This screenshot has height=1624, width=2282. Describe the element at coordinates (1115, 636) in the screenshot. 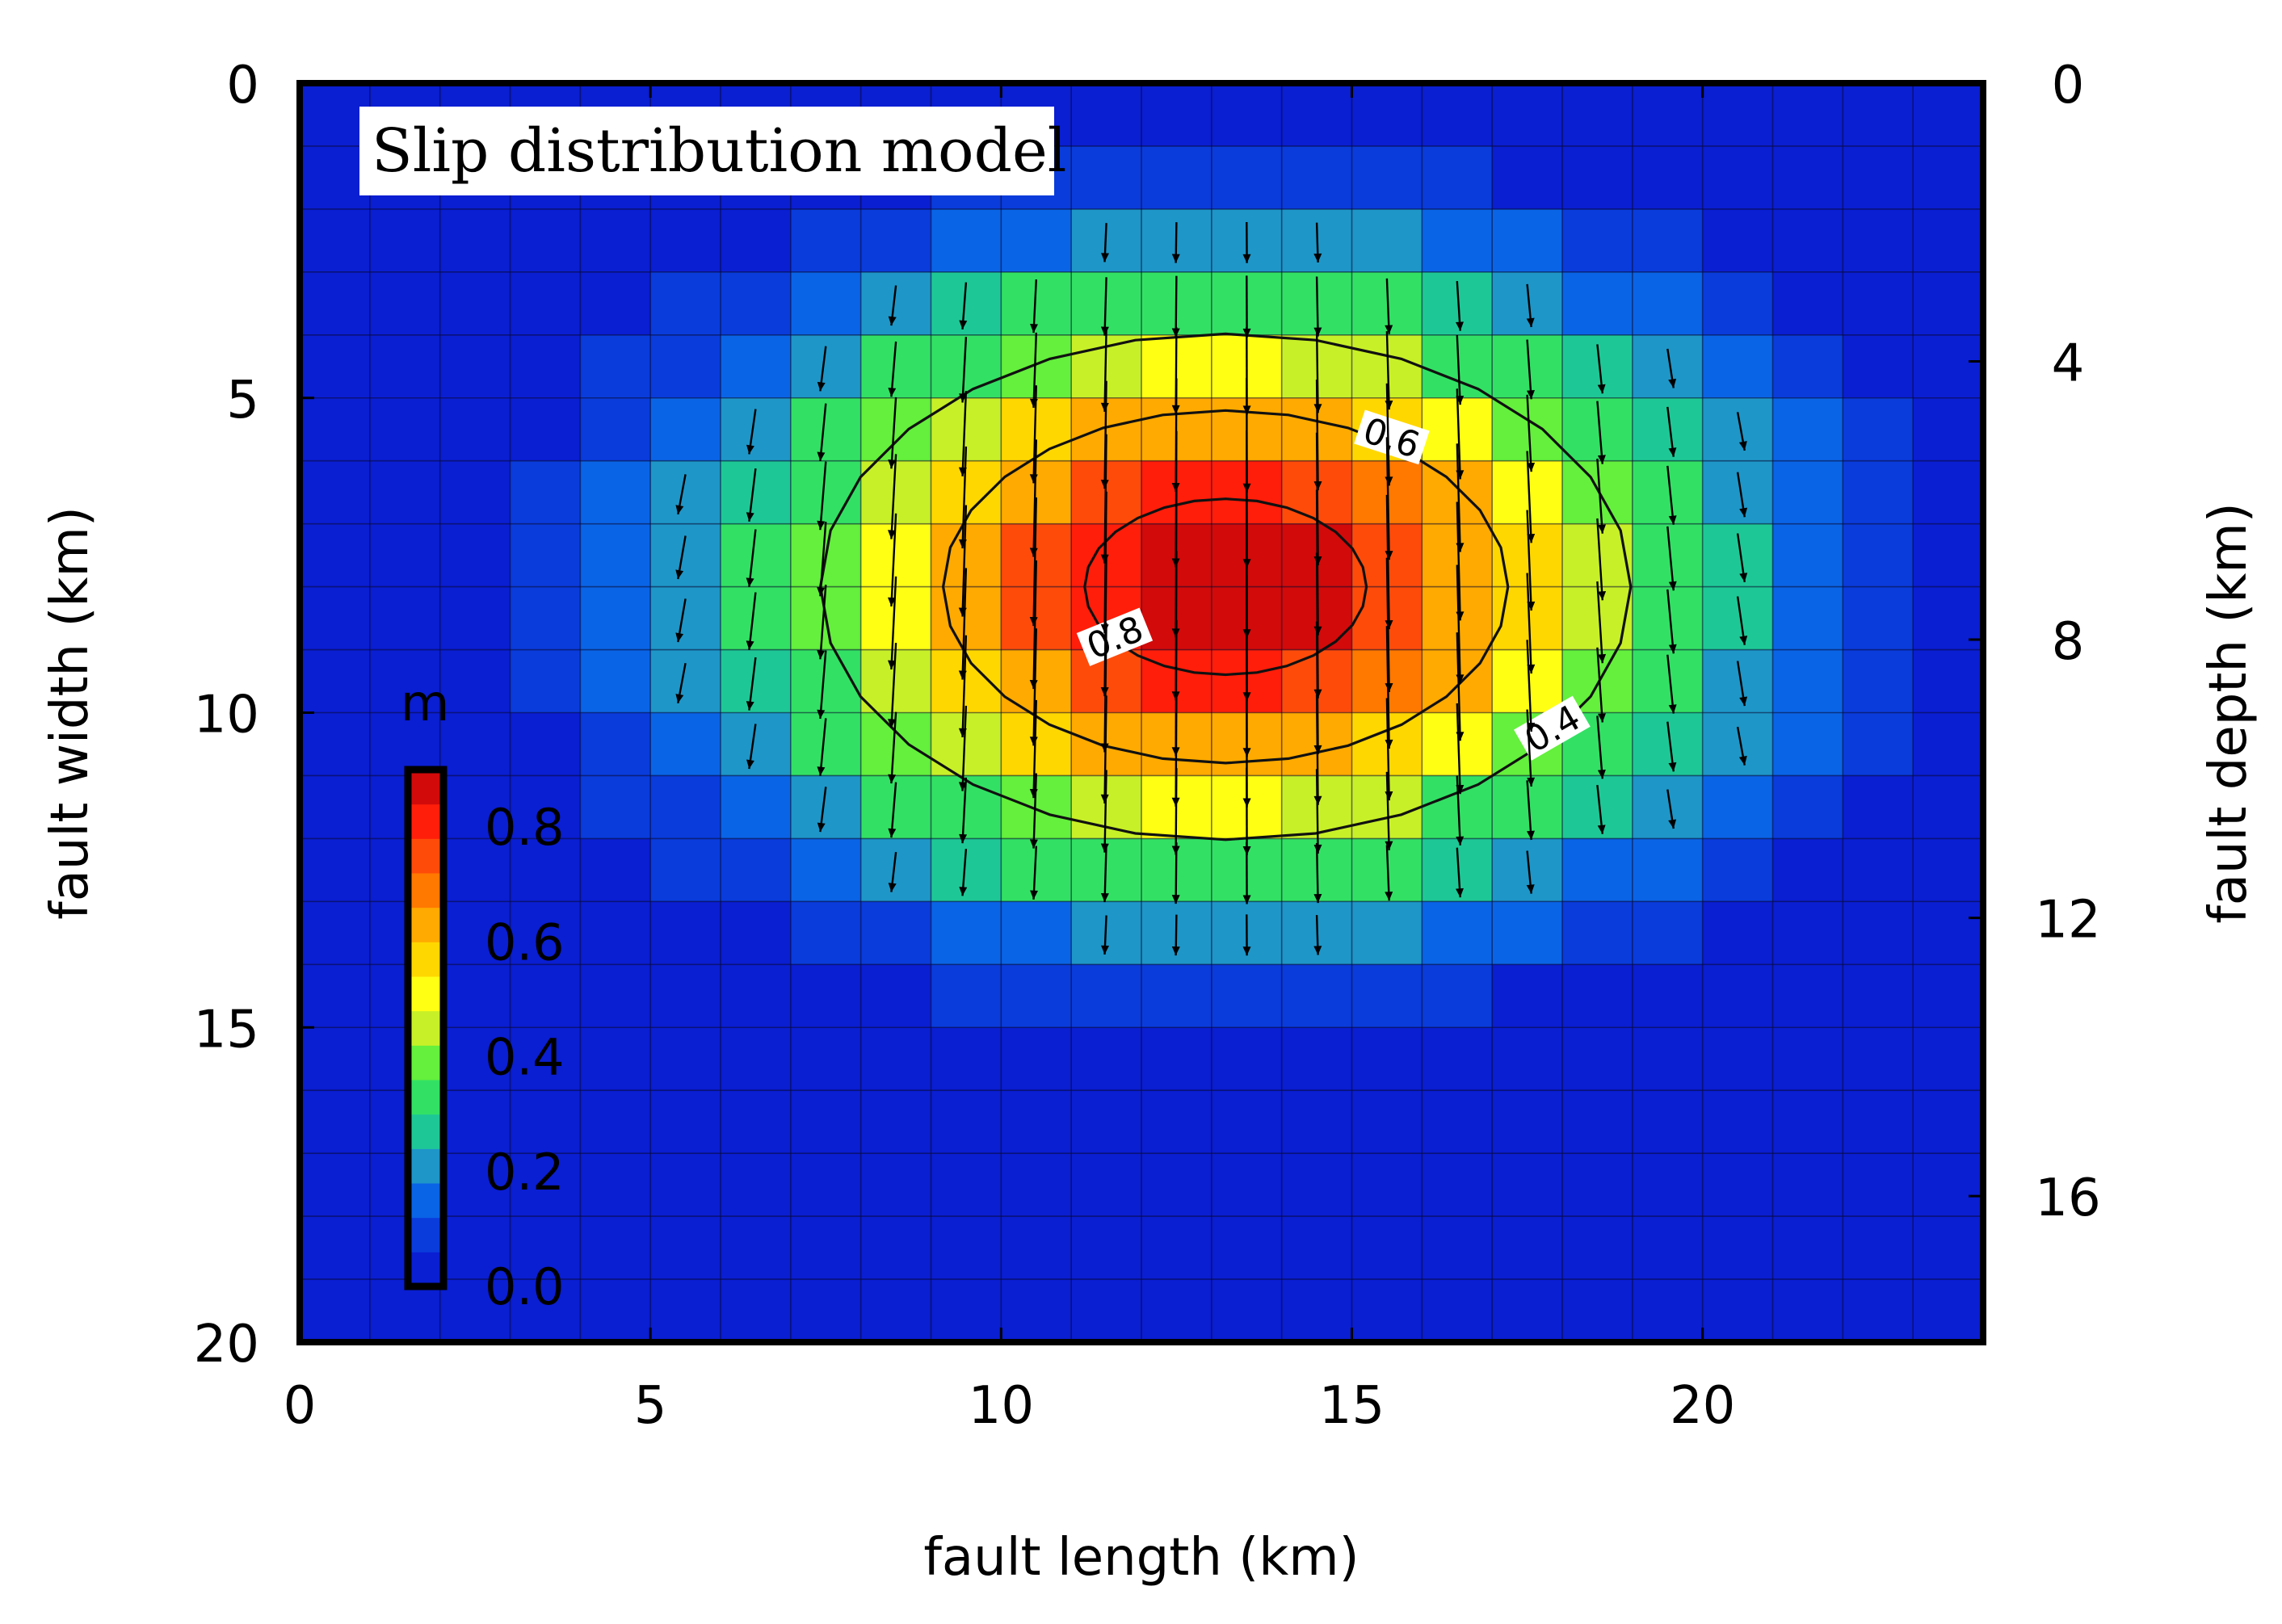

I see `contour-label-bg` at that location.